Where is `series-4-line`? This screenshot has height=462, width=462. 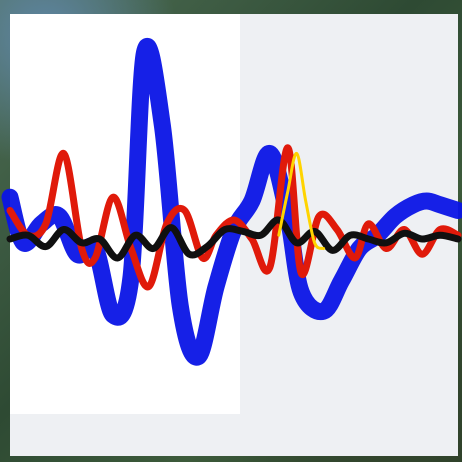
series-4-line is located at coordinates (301, 200).